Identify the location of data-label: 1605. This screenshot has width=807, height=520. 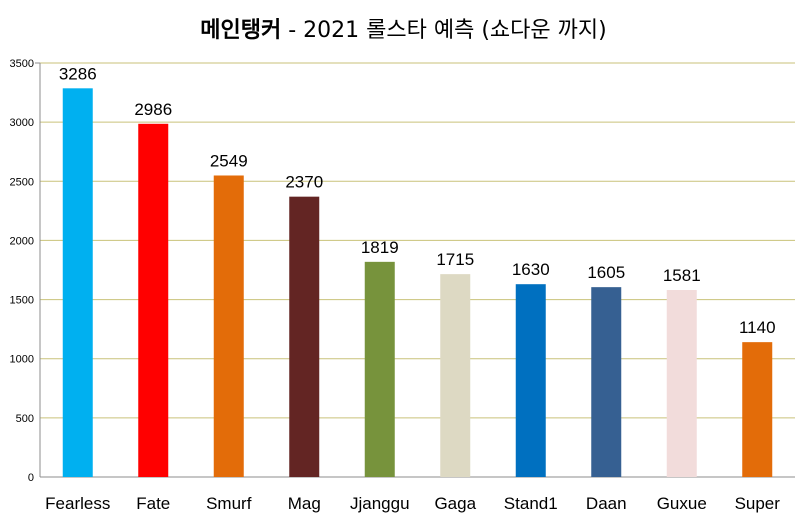
(606, 272).